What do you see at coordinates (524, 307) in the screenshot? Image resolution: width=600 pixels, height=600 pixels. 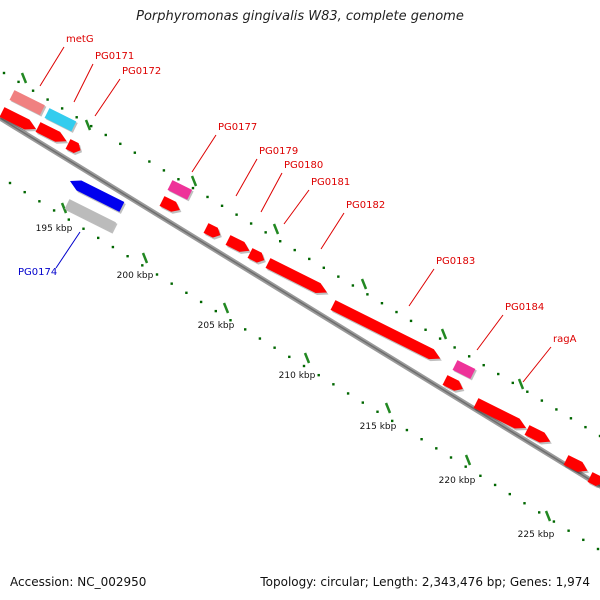 I see `gene-label-PG0184: PG0184` at bounding box center [524, 307].